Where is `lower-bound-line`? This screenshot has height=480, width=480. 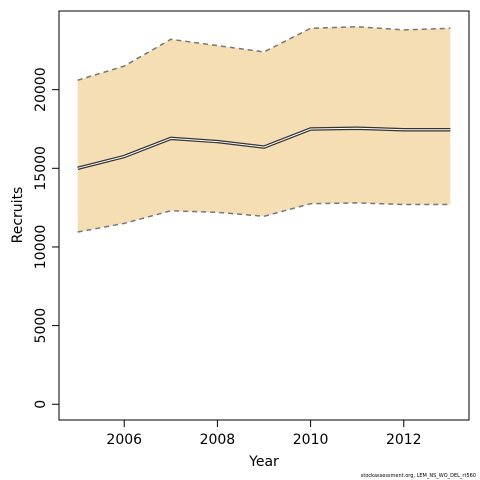 lower-bound-line is located at coordinates (264, 217).